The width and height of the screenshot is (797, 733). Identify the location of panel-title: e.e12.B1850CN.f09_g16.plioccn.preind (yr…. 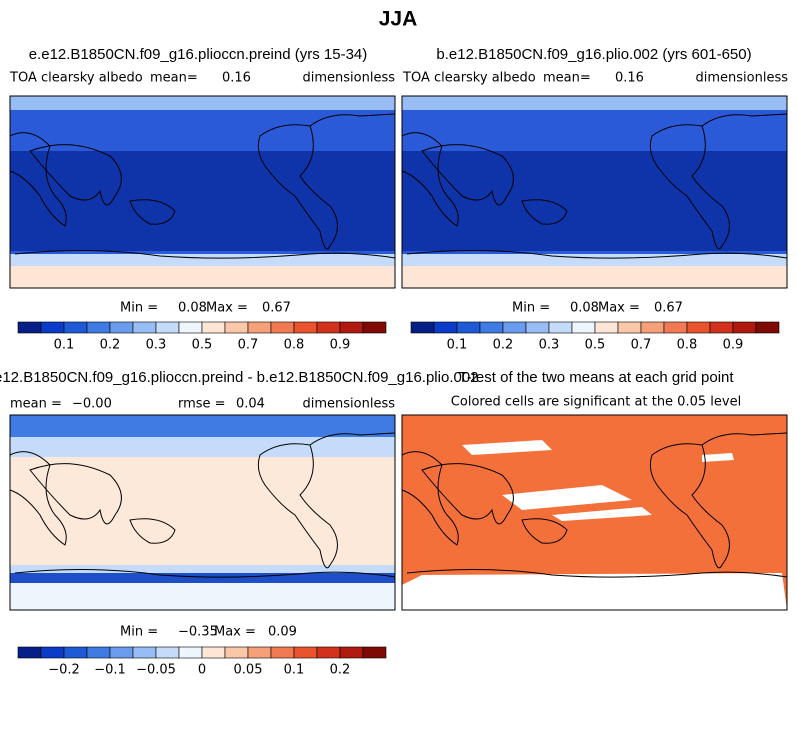
(198, 54).